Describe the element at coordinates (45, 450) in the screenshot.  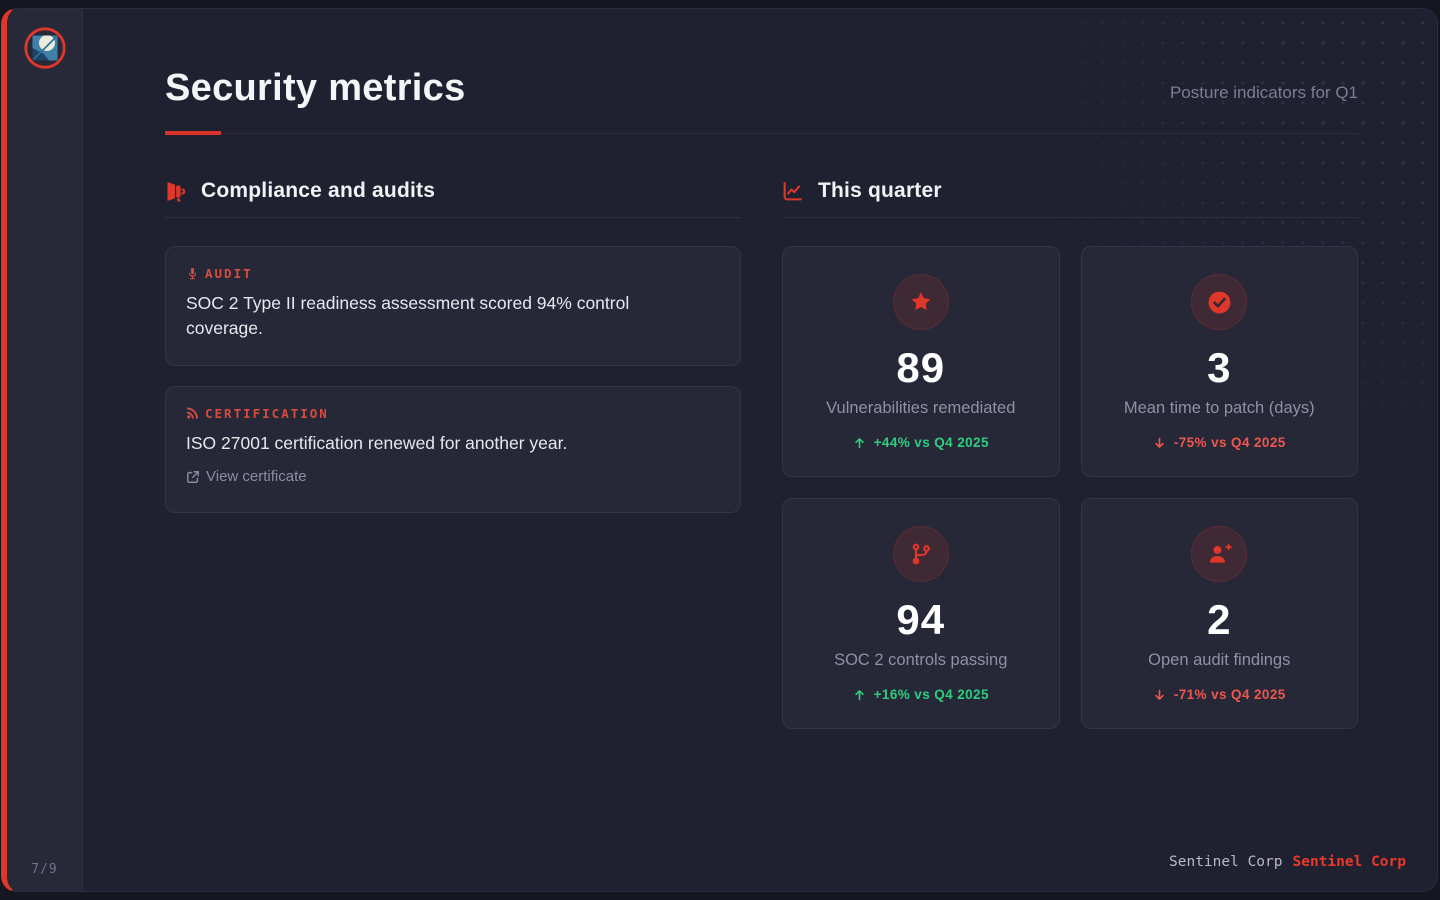
I see `sidebar: 7/9` at that location.